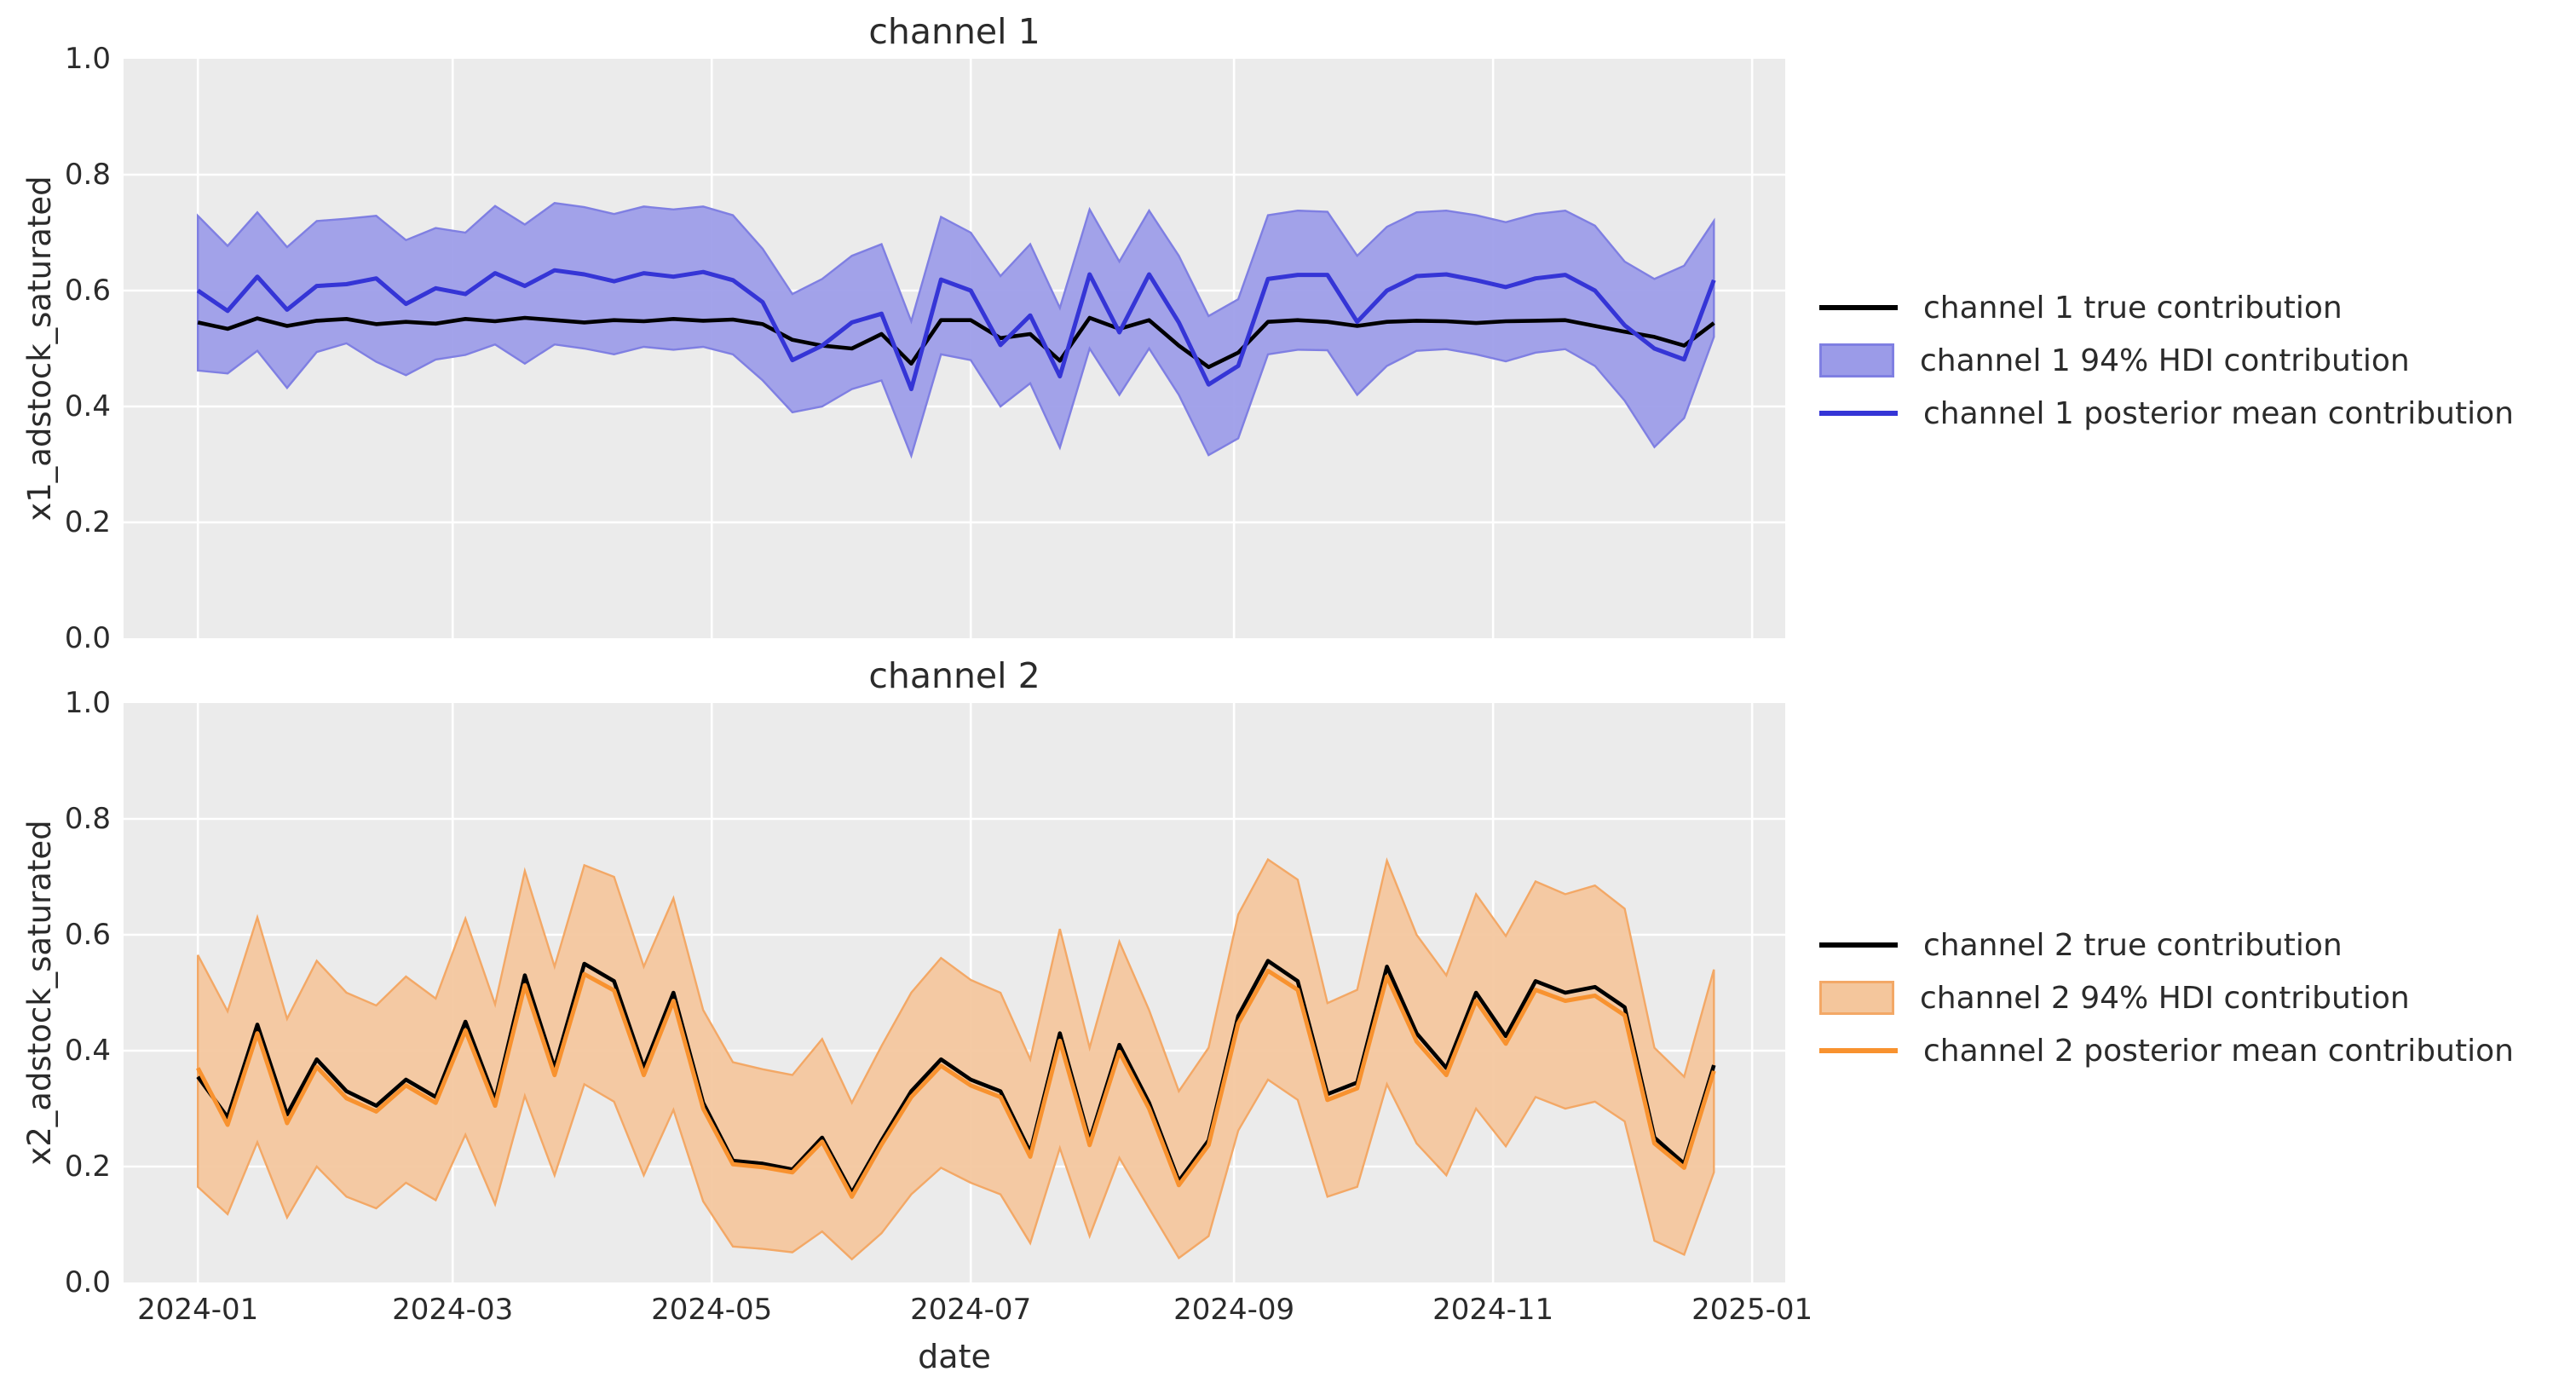  Describe the element at coordinates (1493, 1310) in the screenshot. I see `x-tick-label: 2024-11` at that location.